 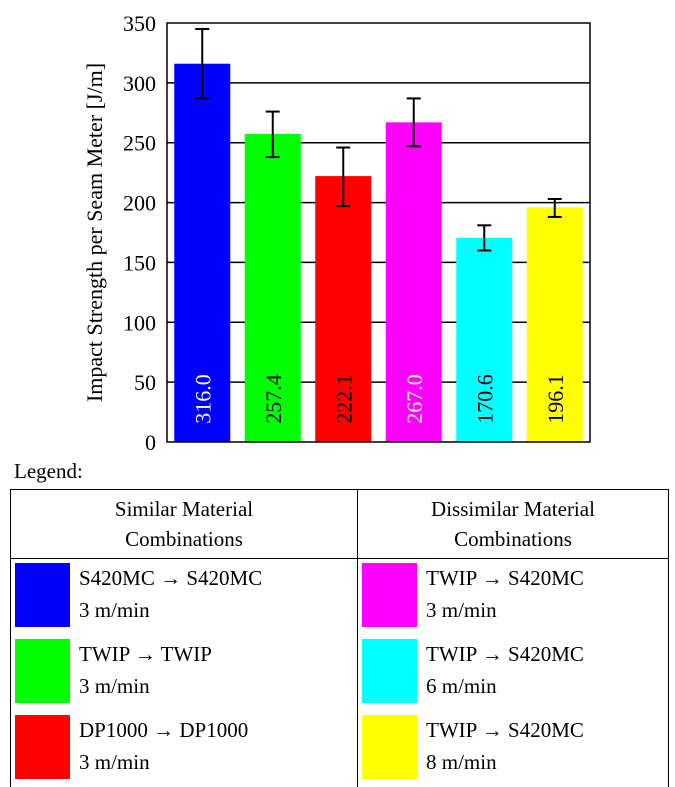 I want to click on legend-heading-line1: Dissimilar Material, so click(x=513, y=509).